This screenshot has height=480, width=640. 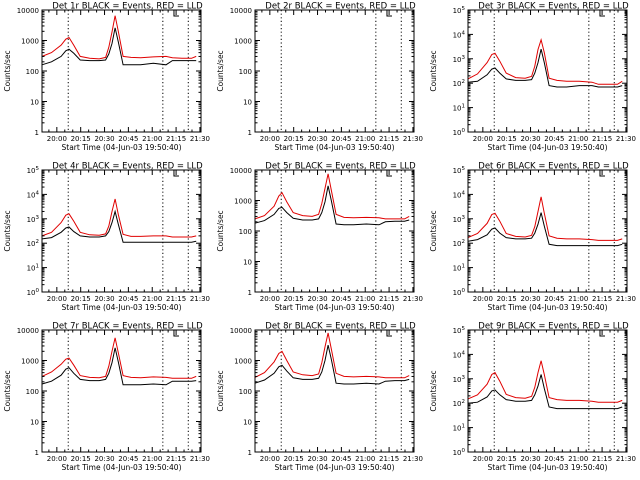 I want to click on panel-title: Det 9r BLACK = Events, RED = LLD, so click(x=553, y=327).